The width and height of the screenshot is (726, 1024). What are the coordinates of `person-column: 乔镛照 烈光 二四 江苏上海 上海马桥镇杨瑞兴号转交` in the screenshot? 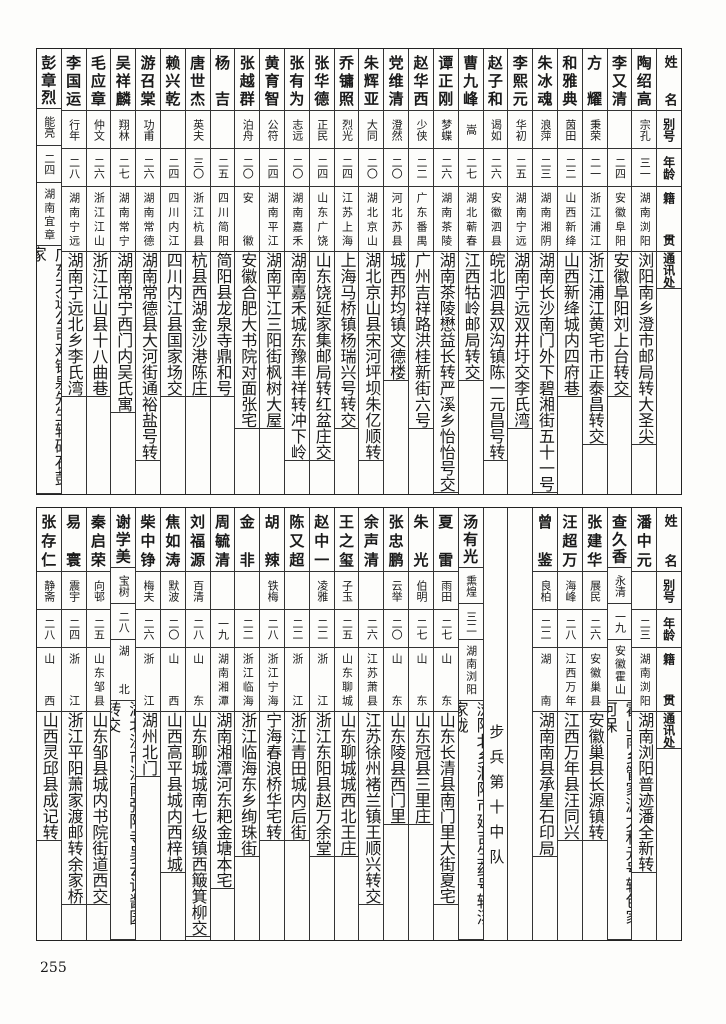 It's located at (346, 271).